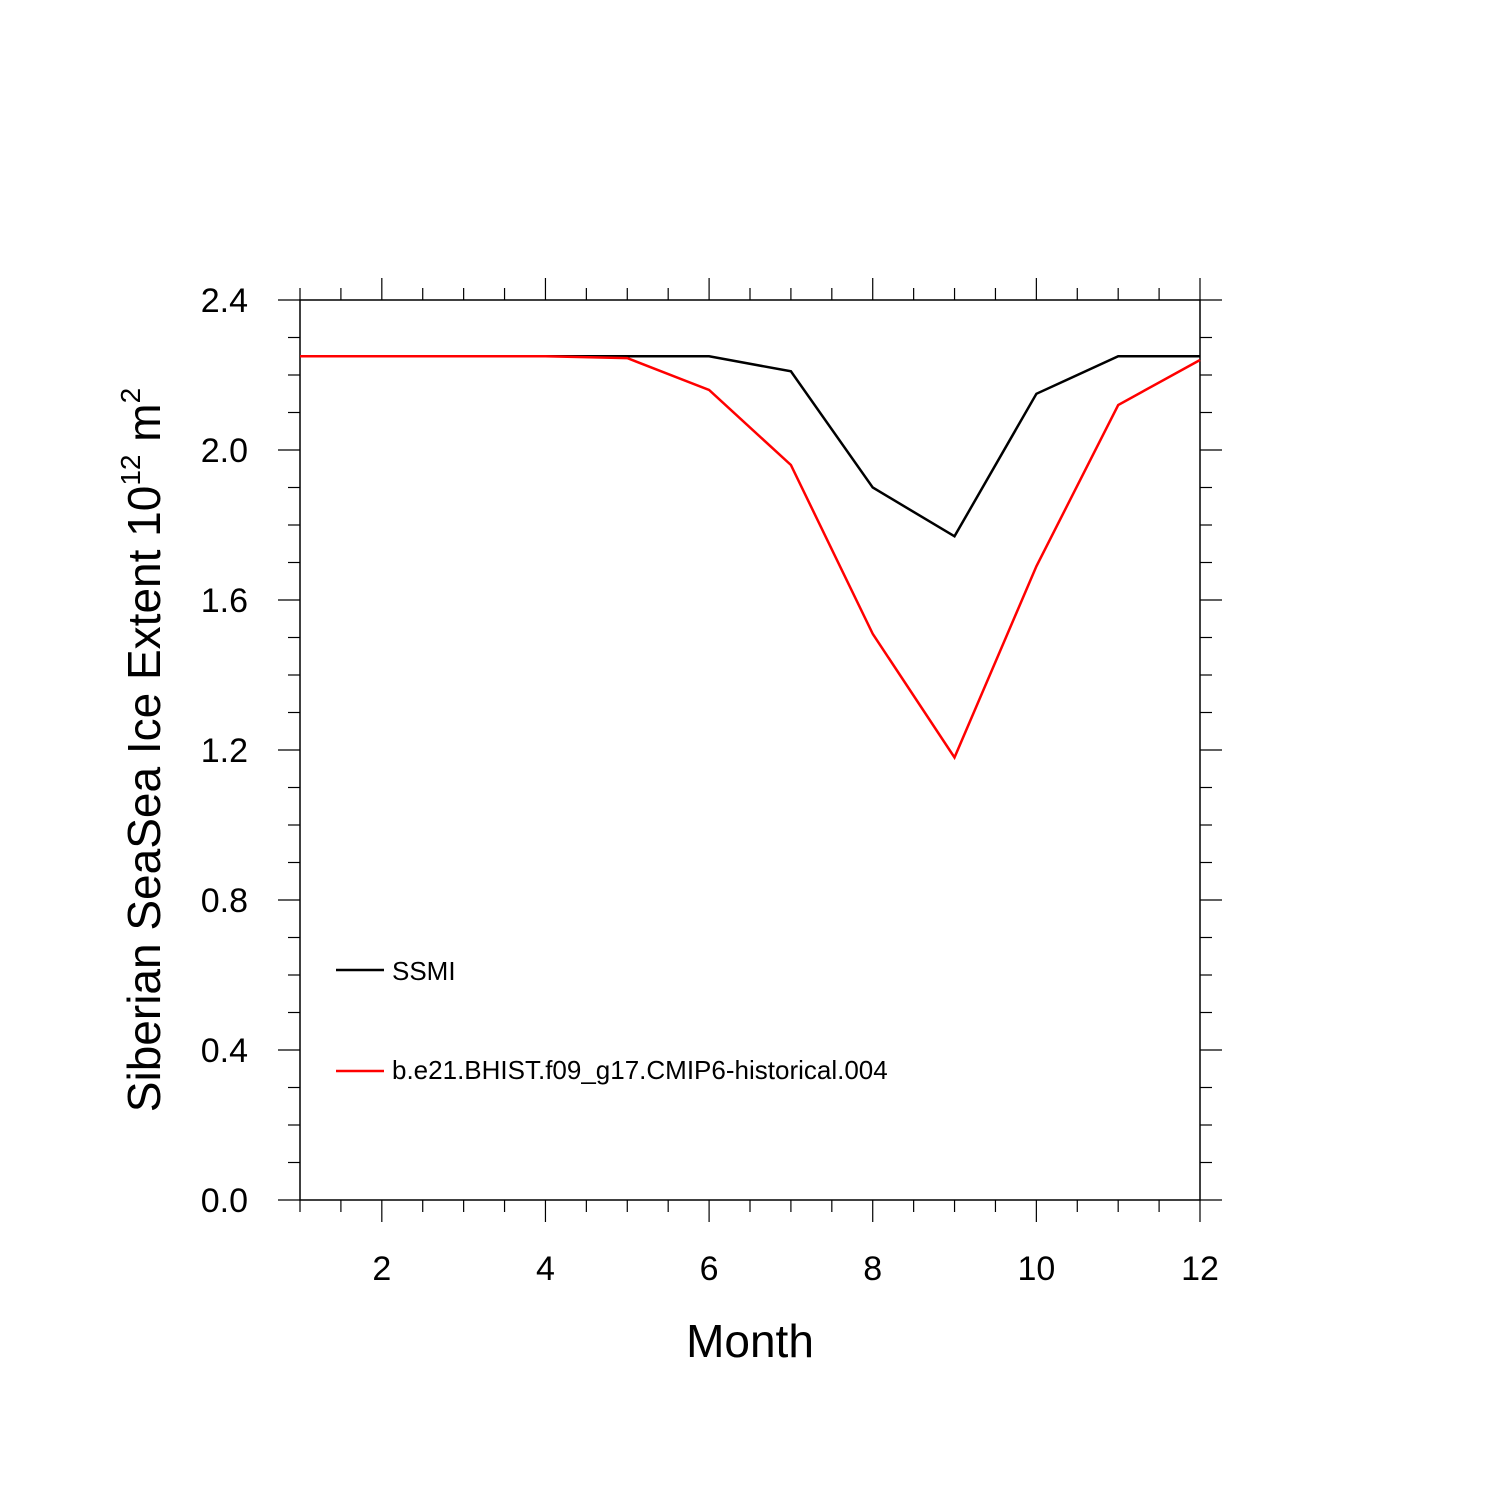  Describe the element at coordinates (545, 1269) in the screenshot. I see `x-tick-label: 4` at that location.